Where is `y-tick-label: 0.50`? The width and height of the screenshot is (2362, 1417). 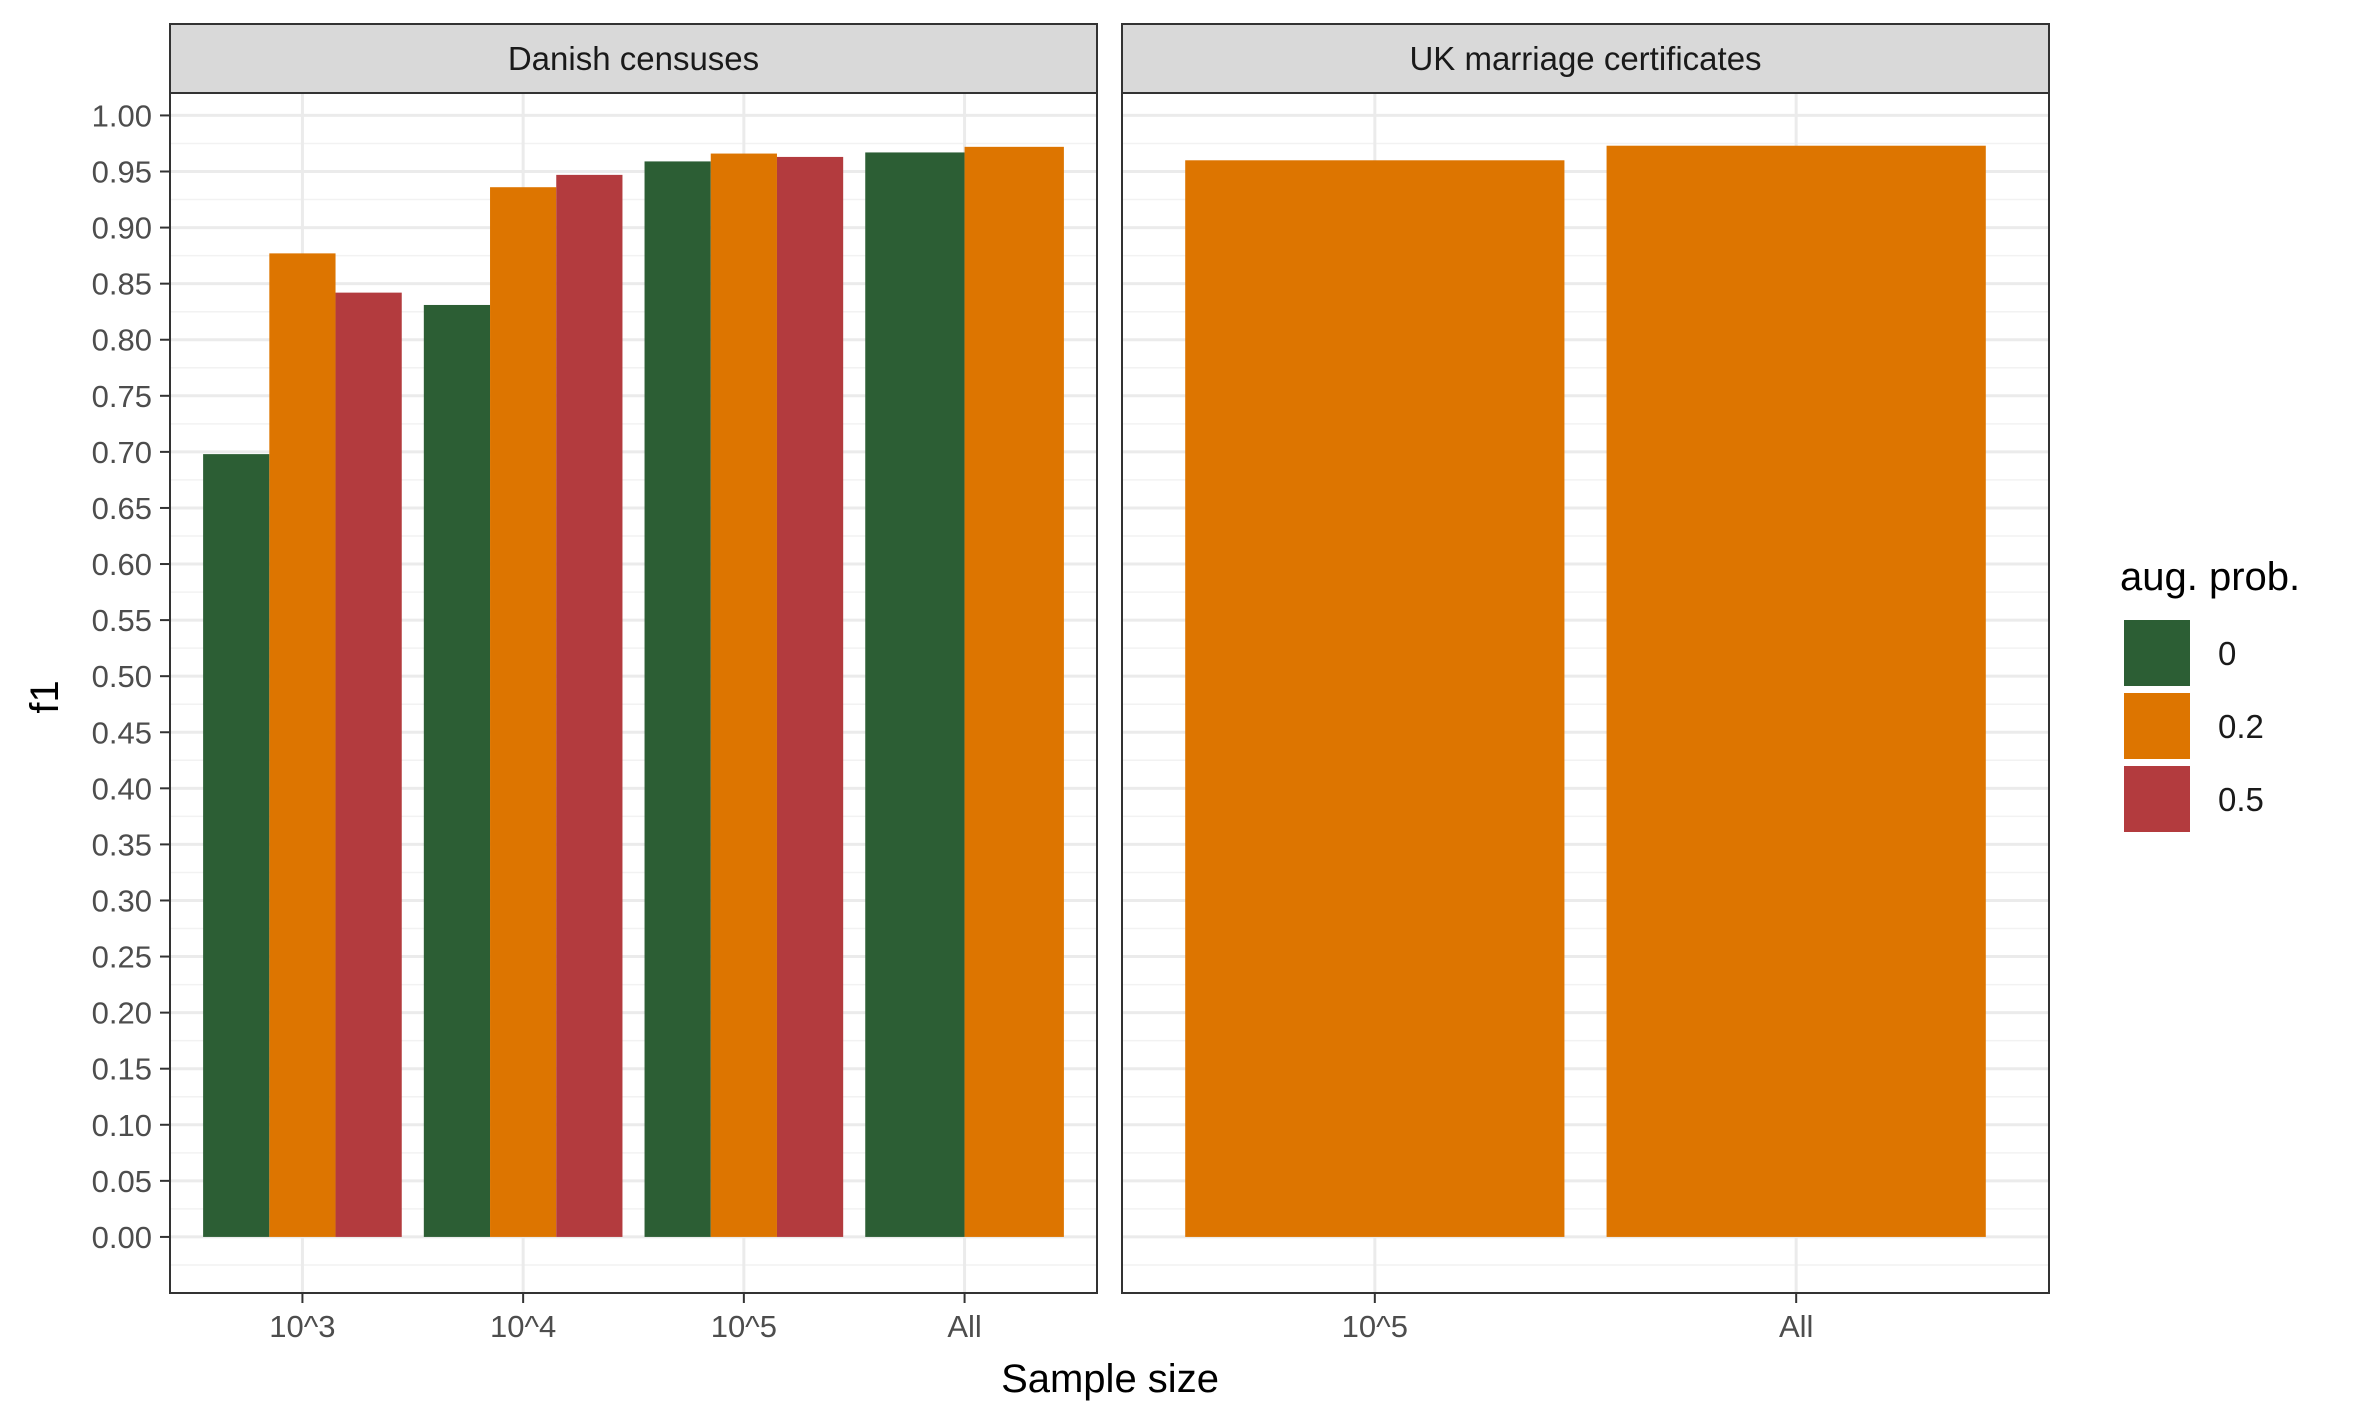
y-tick-label: 0.50 is located at coordinates (122, 676).